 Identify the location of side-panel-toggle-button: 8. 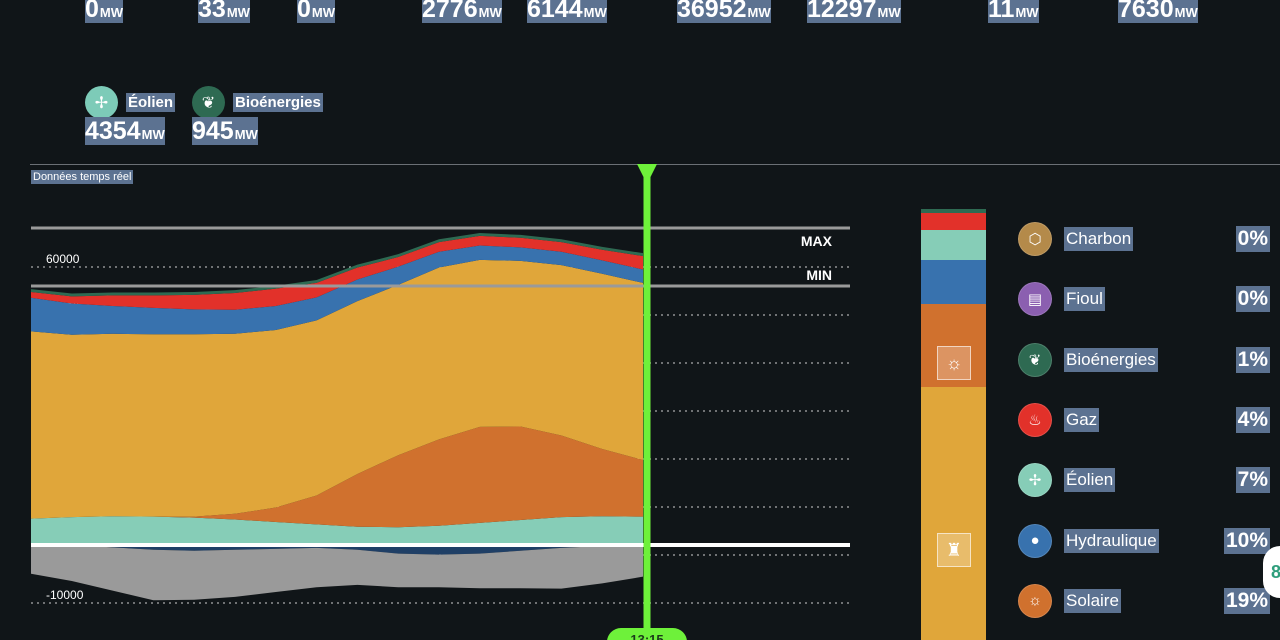
(1271, 572).